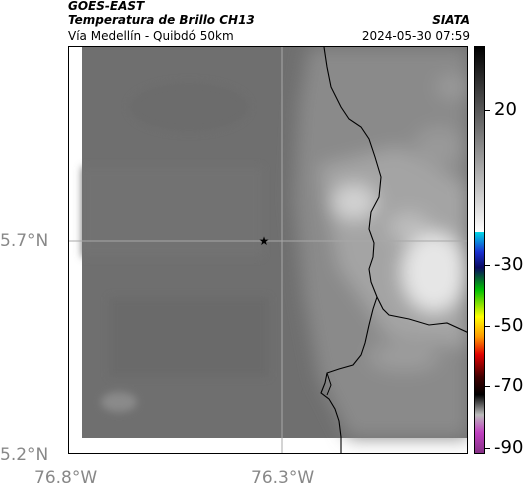  What do you see at coordinates (24, 455) in the screenshot?
I see `lat-label-2: 5.2°N` at bounding box center [24, 455].